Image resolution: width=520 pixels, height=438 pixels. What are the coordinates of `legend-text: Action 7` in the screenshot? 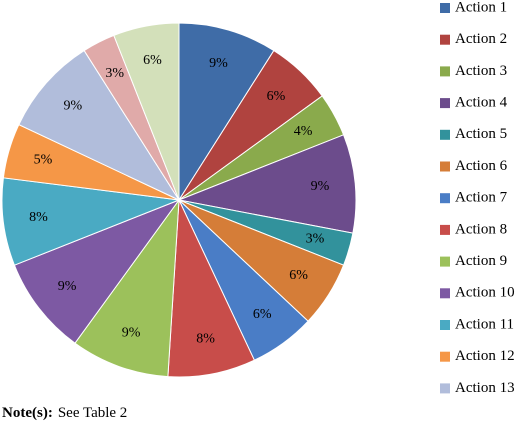 It's located at (481, 198).